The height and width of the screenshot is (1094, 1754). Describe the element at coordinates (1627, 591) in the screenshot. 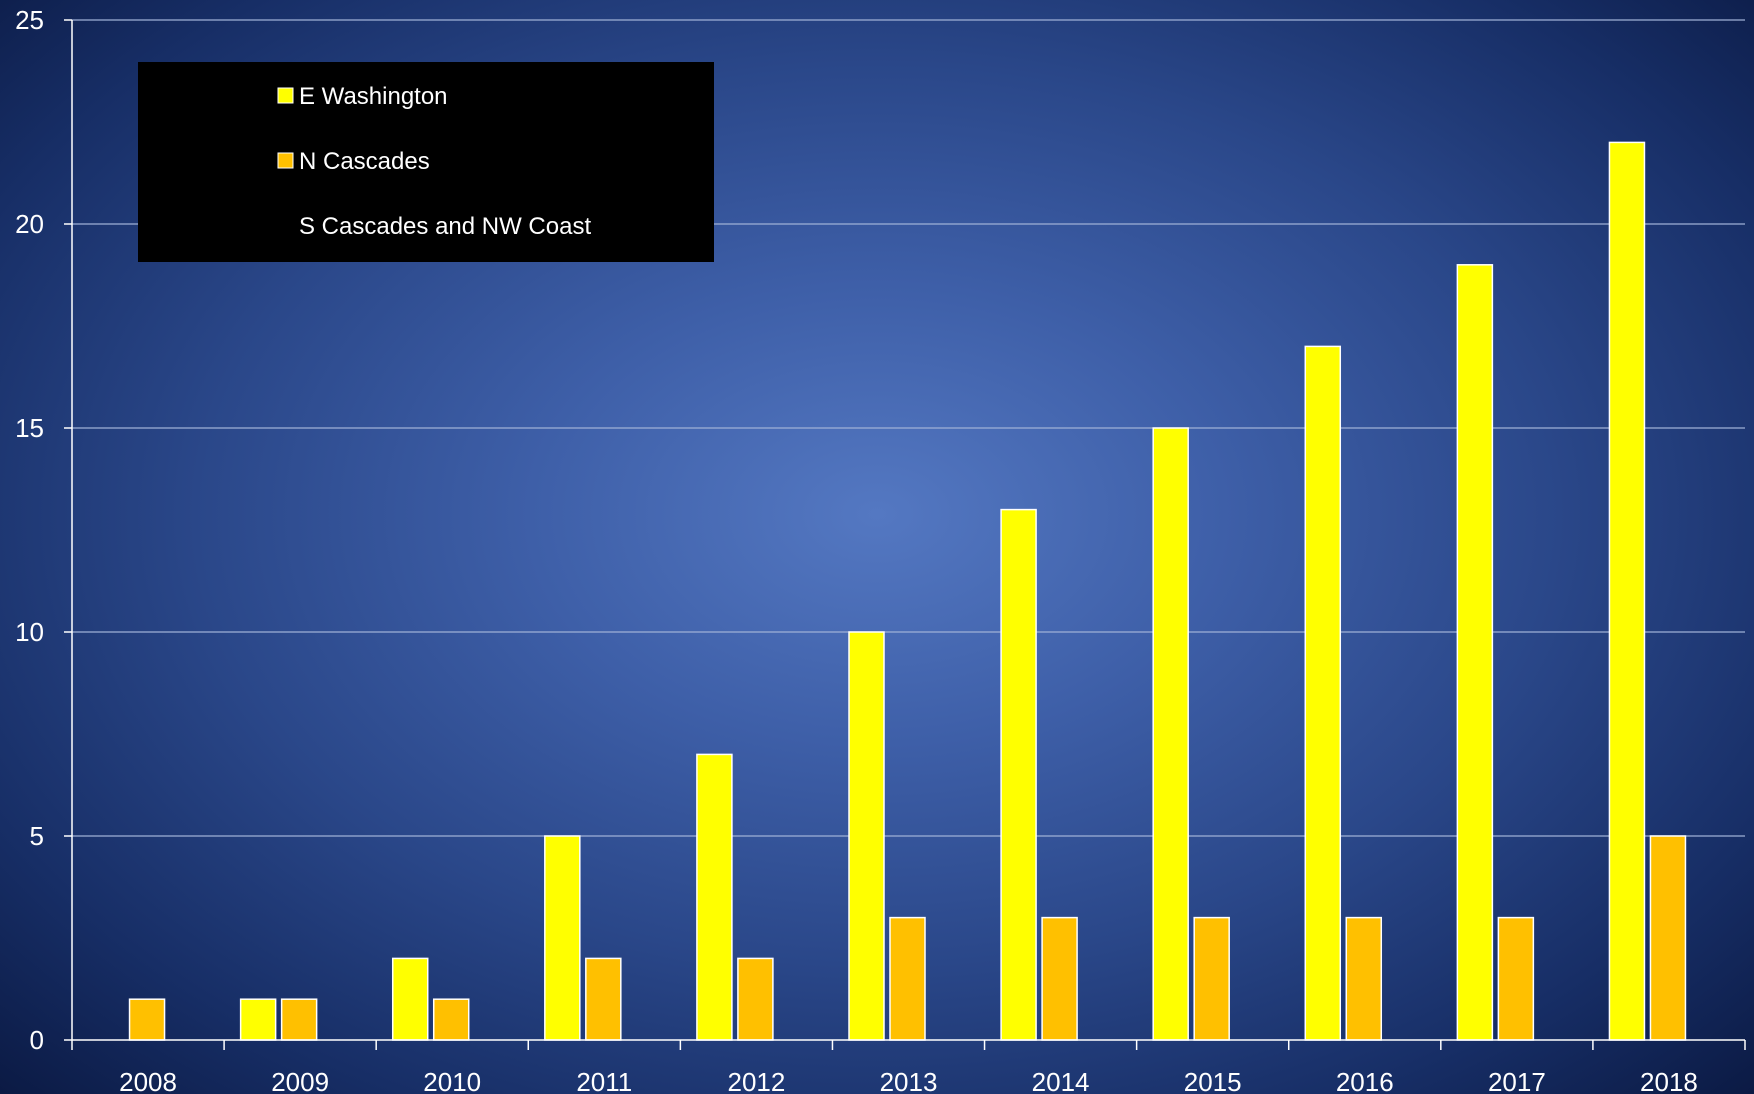

I see `bar-e-washington-2018` at that location.